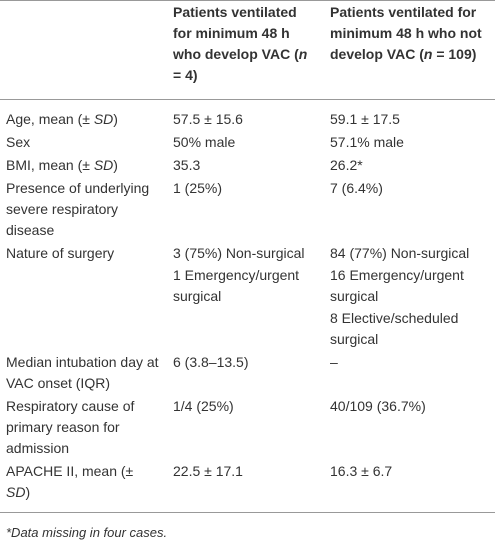 This screenshot has width=495, height=542. Describe the element at coordinates (409, 486) in the screenshot. I see `cell: 16.3 ± 6.7` at that location.